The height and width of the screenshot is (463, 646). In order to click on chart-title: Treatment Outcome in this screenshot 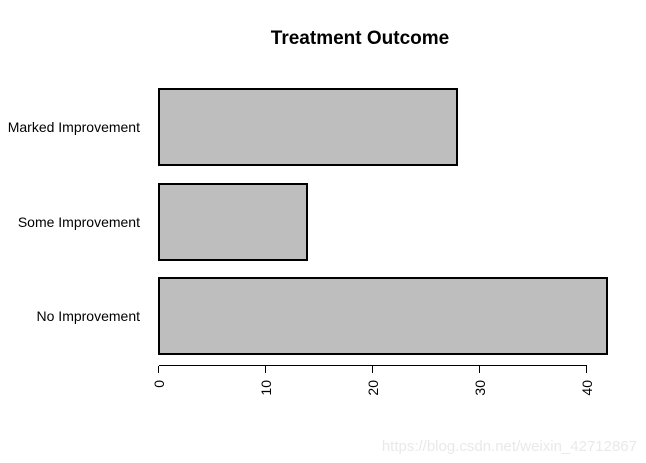, I will do `click(360, 38)`.